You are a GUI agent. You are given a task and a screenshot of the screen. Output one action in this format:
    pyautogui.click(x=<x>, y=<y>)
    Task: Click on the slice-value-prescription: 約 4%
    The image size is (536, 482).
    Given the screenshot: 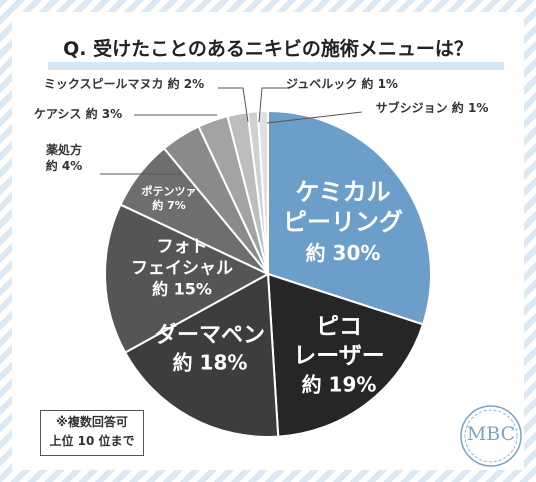 What is the action you would take?
    pyautogui.click(x=64, y=165)
    